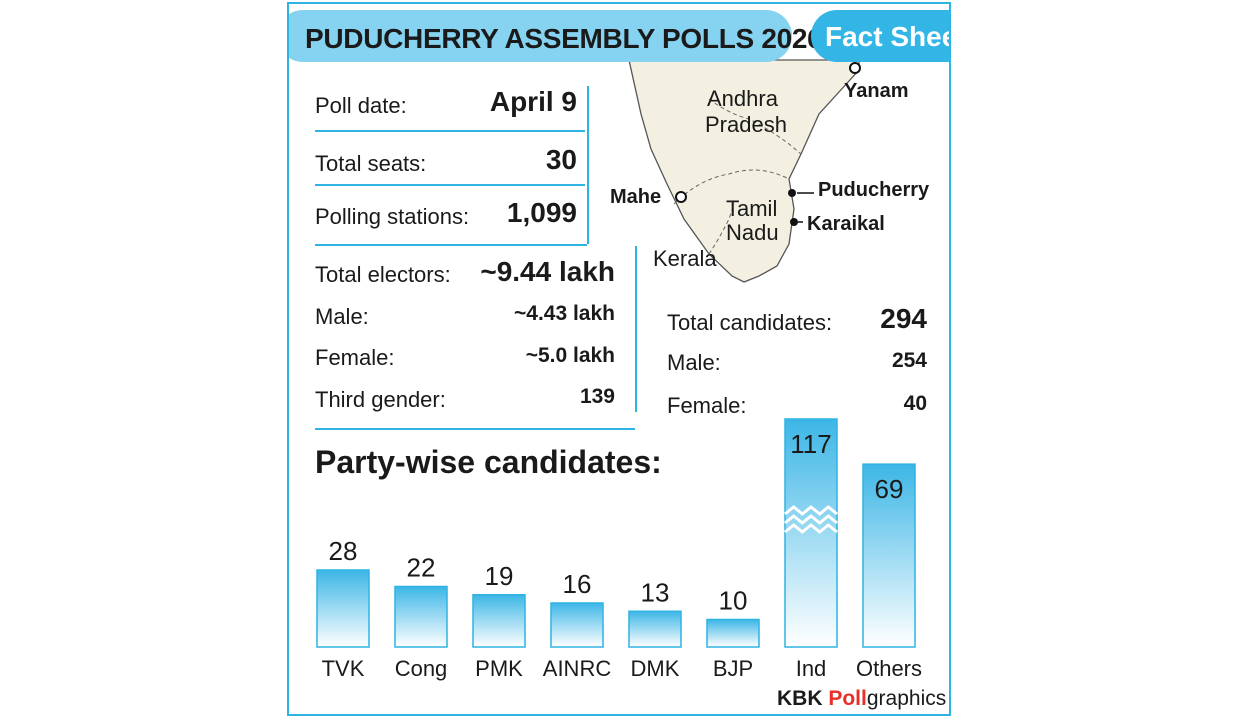 This screenshot has height=720, width=1240. What do you see at coordinates (383, 274) in the screenshot?
I see `total-electors-label: Total electors:` at bounding box center [383, 274].